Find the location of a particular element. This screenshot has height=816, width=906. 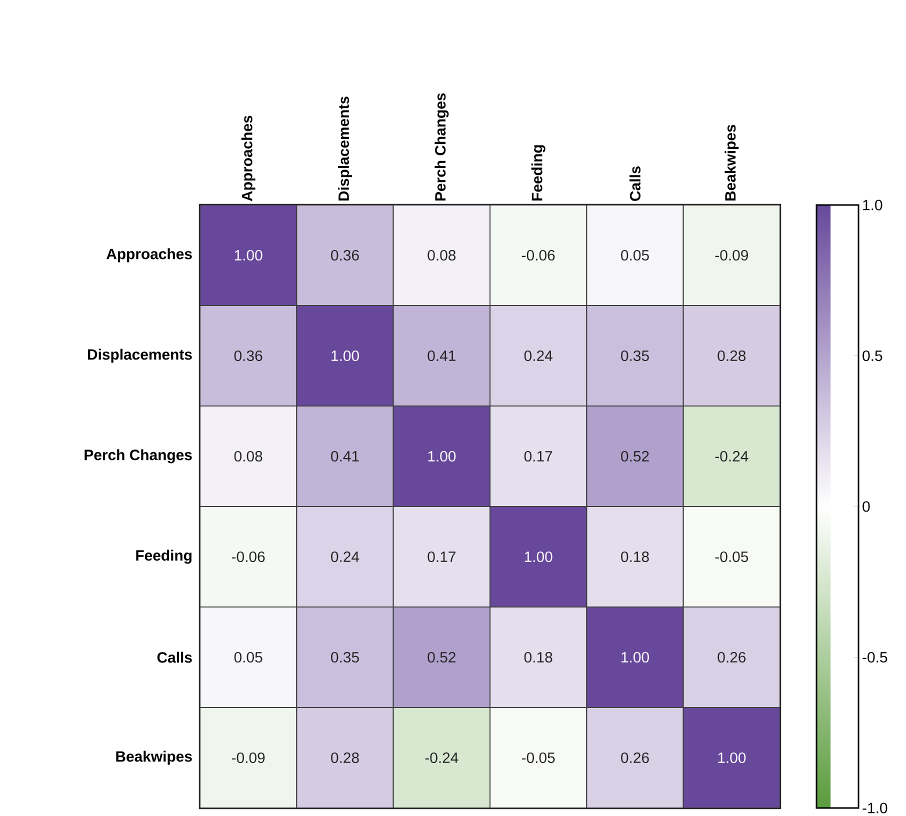

y-tick-label: Approaches is located at coordinates (149, 255).